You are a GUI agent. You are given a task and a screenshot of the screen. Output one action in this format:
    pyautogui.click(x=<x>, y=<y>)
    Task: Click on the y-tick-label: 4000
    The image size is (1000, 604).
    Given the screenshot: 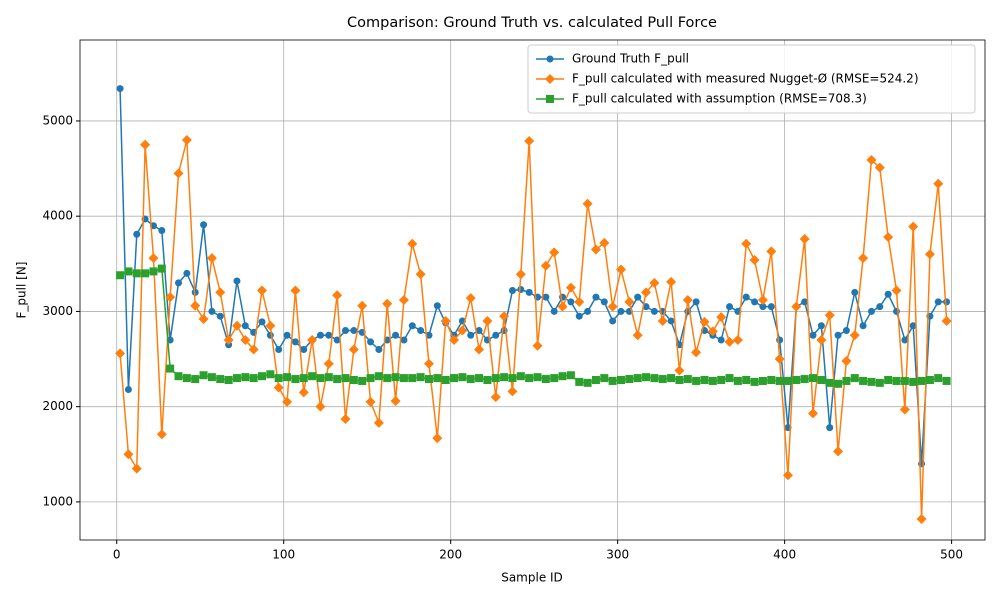 What is the action you would take?
    pyautogui.click(x=57, y=216)
    